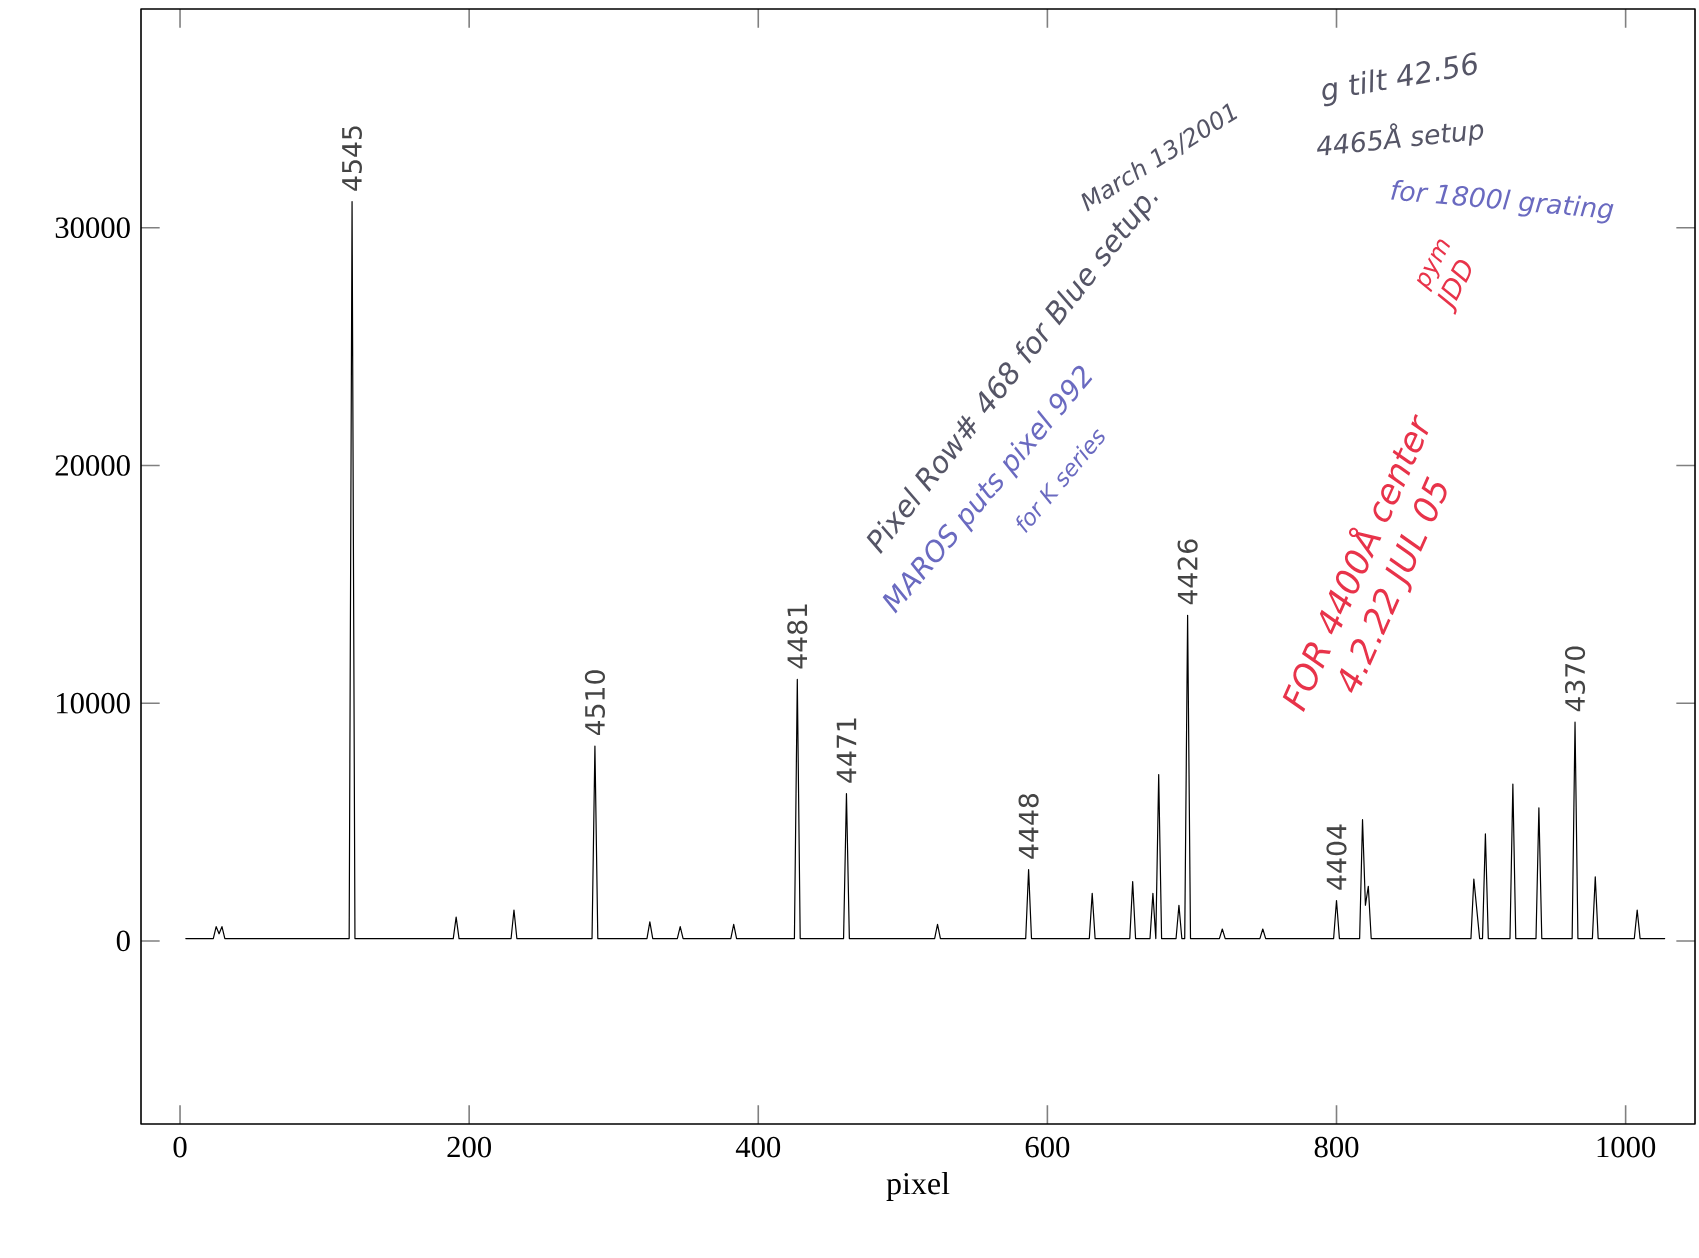 This screenshot has width=1699, height=1258. Describe the element at coordinates (1336, 857) in the screenshot. I see `annotation: 4404` at that location.